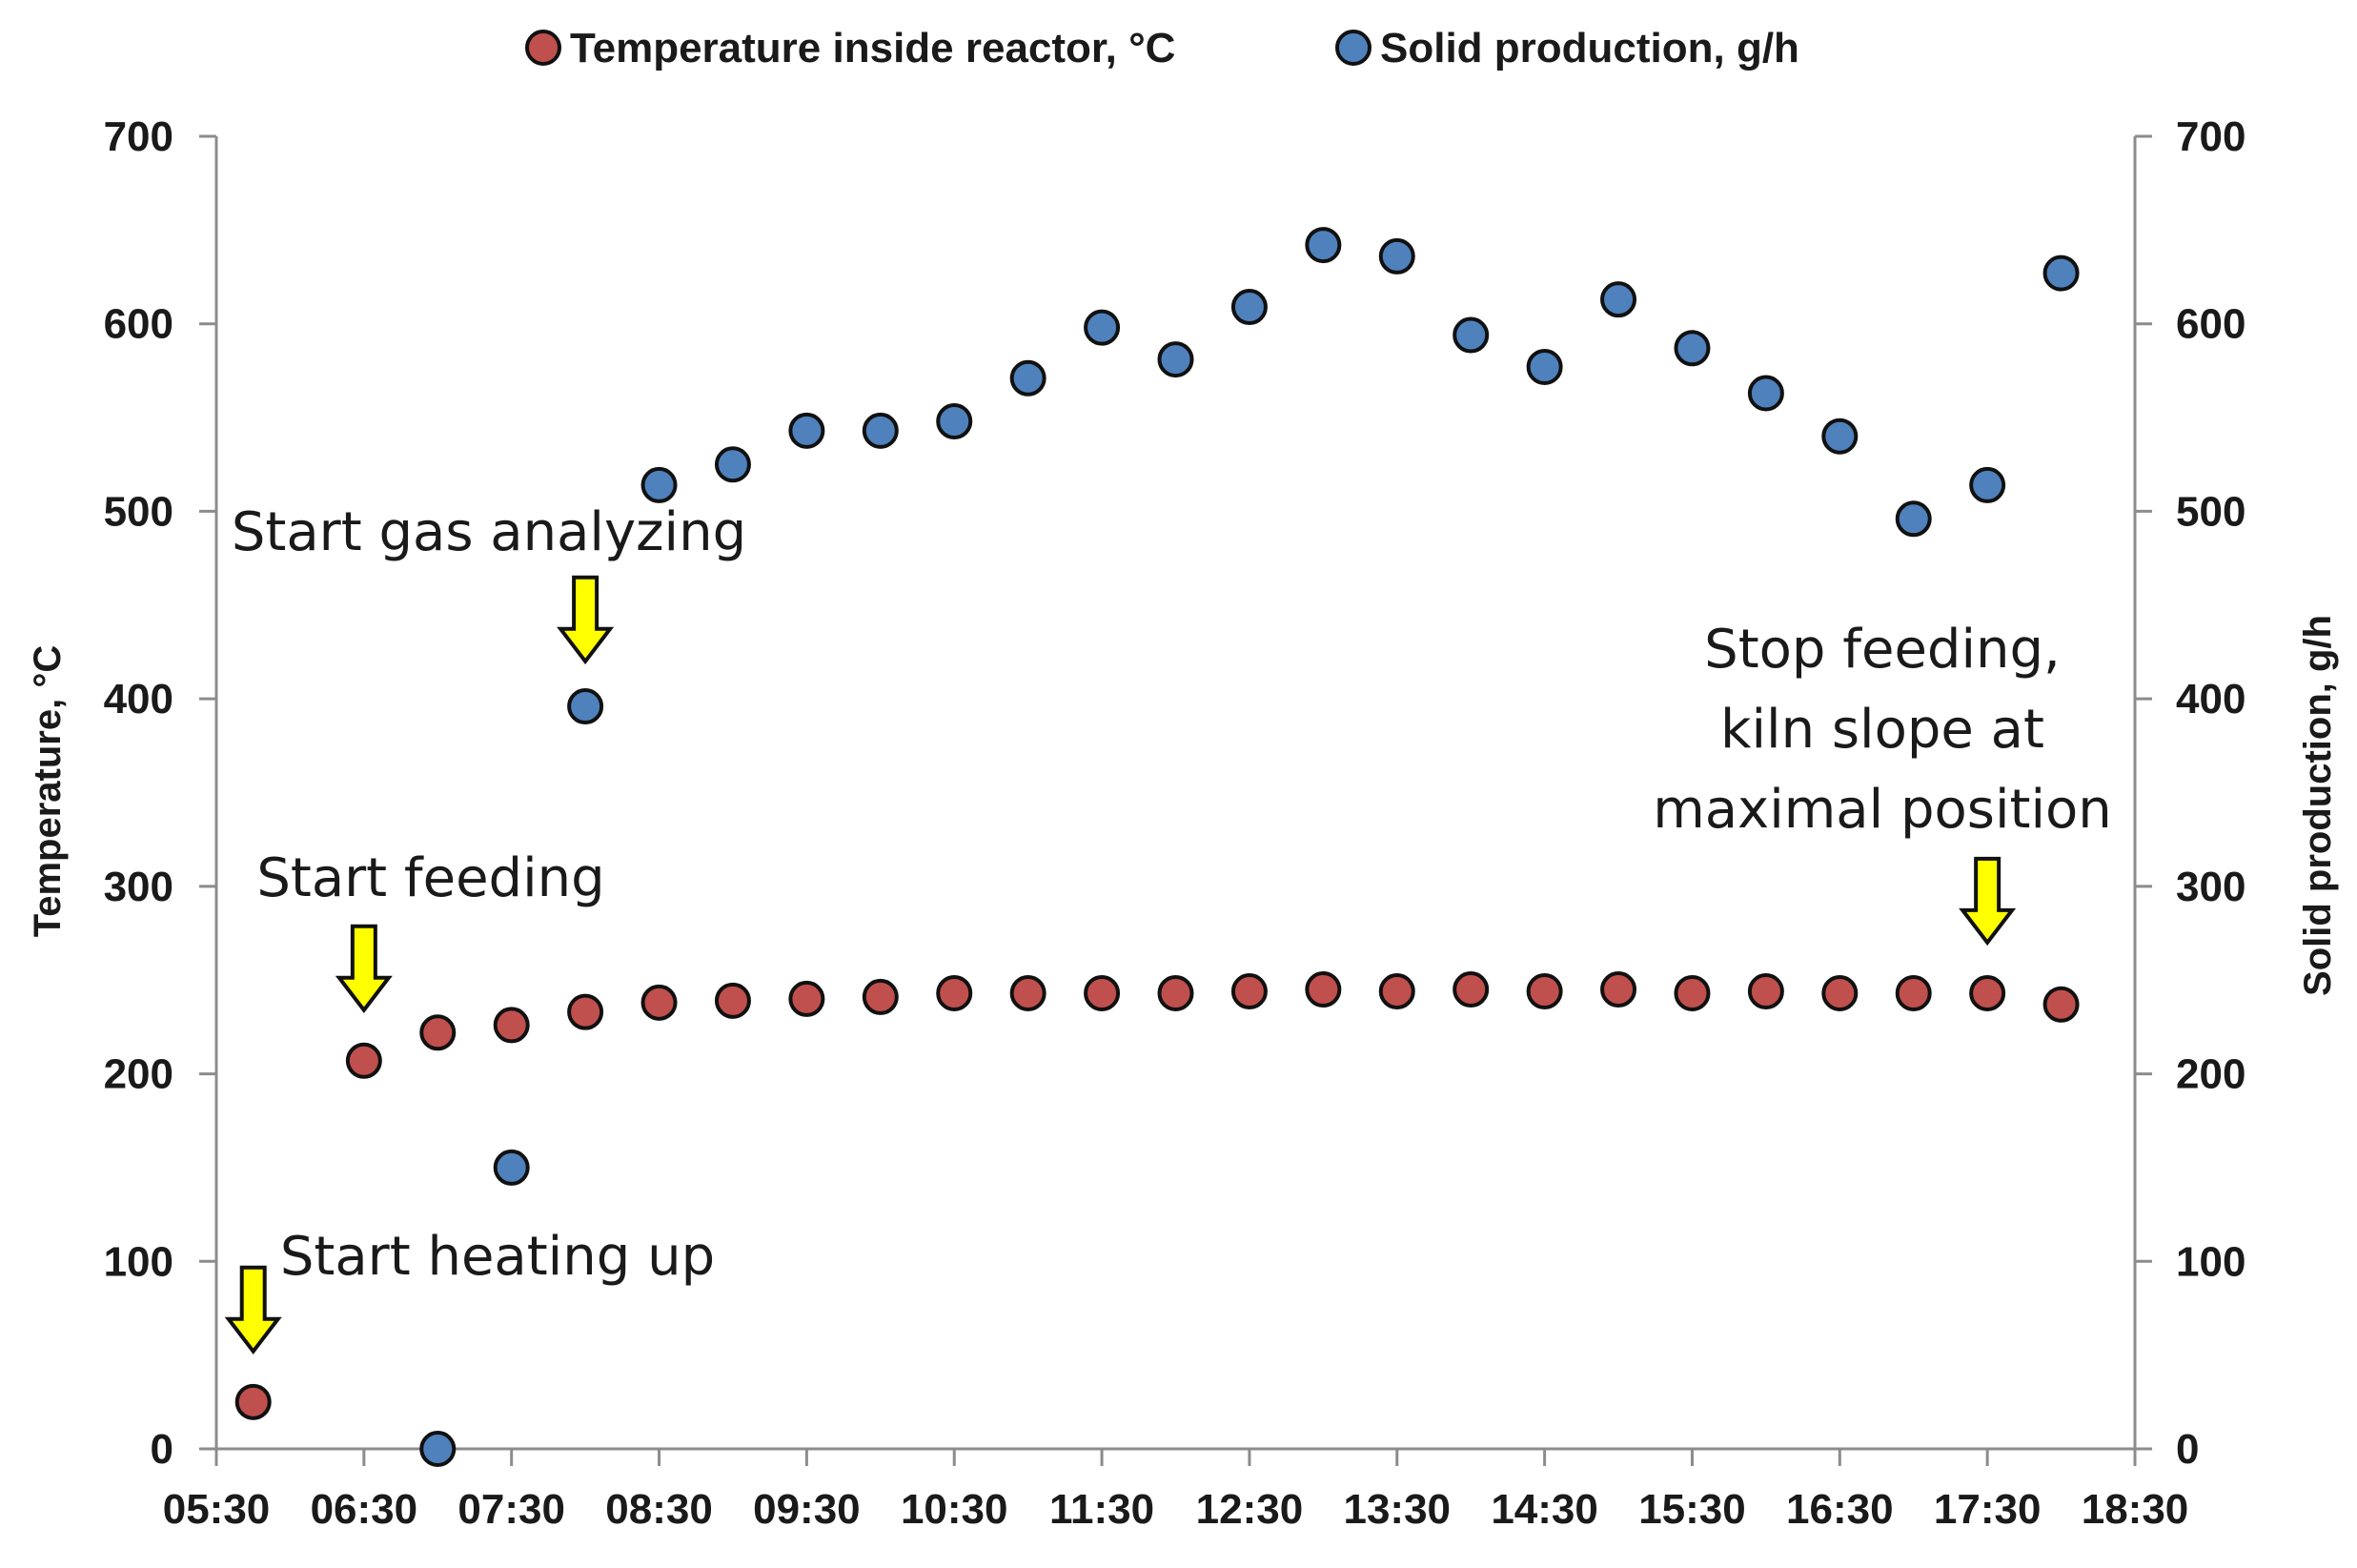 This screenshot has width=2357, height=1568. I want to click on y-tick-left-label: 100, so click(138, 1261).